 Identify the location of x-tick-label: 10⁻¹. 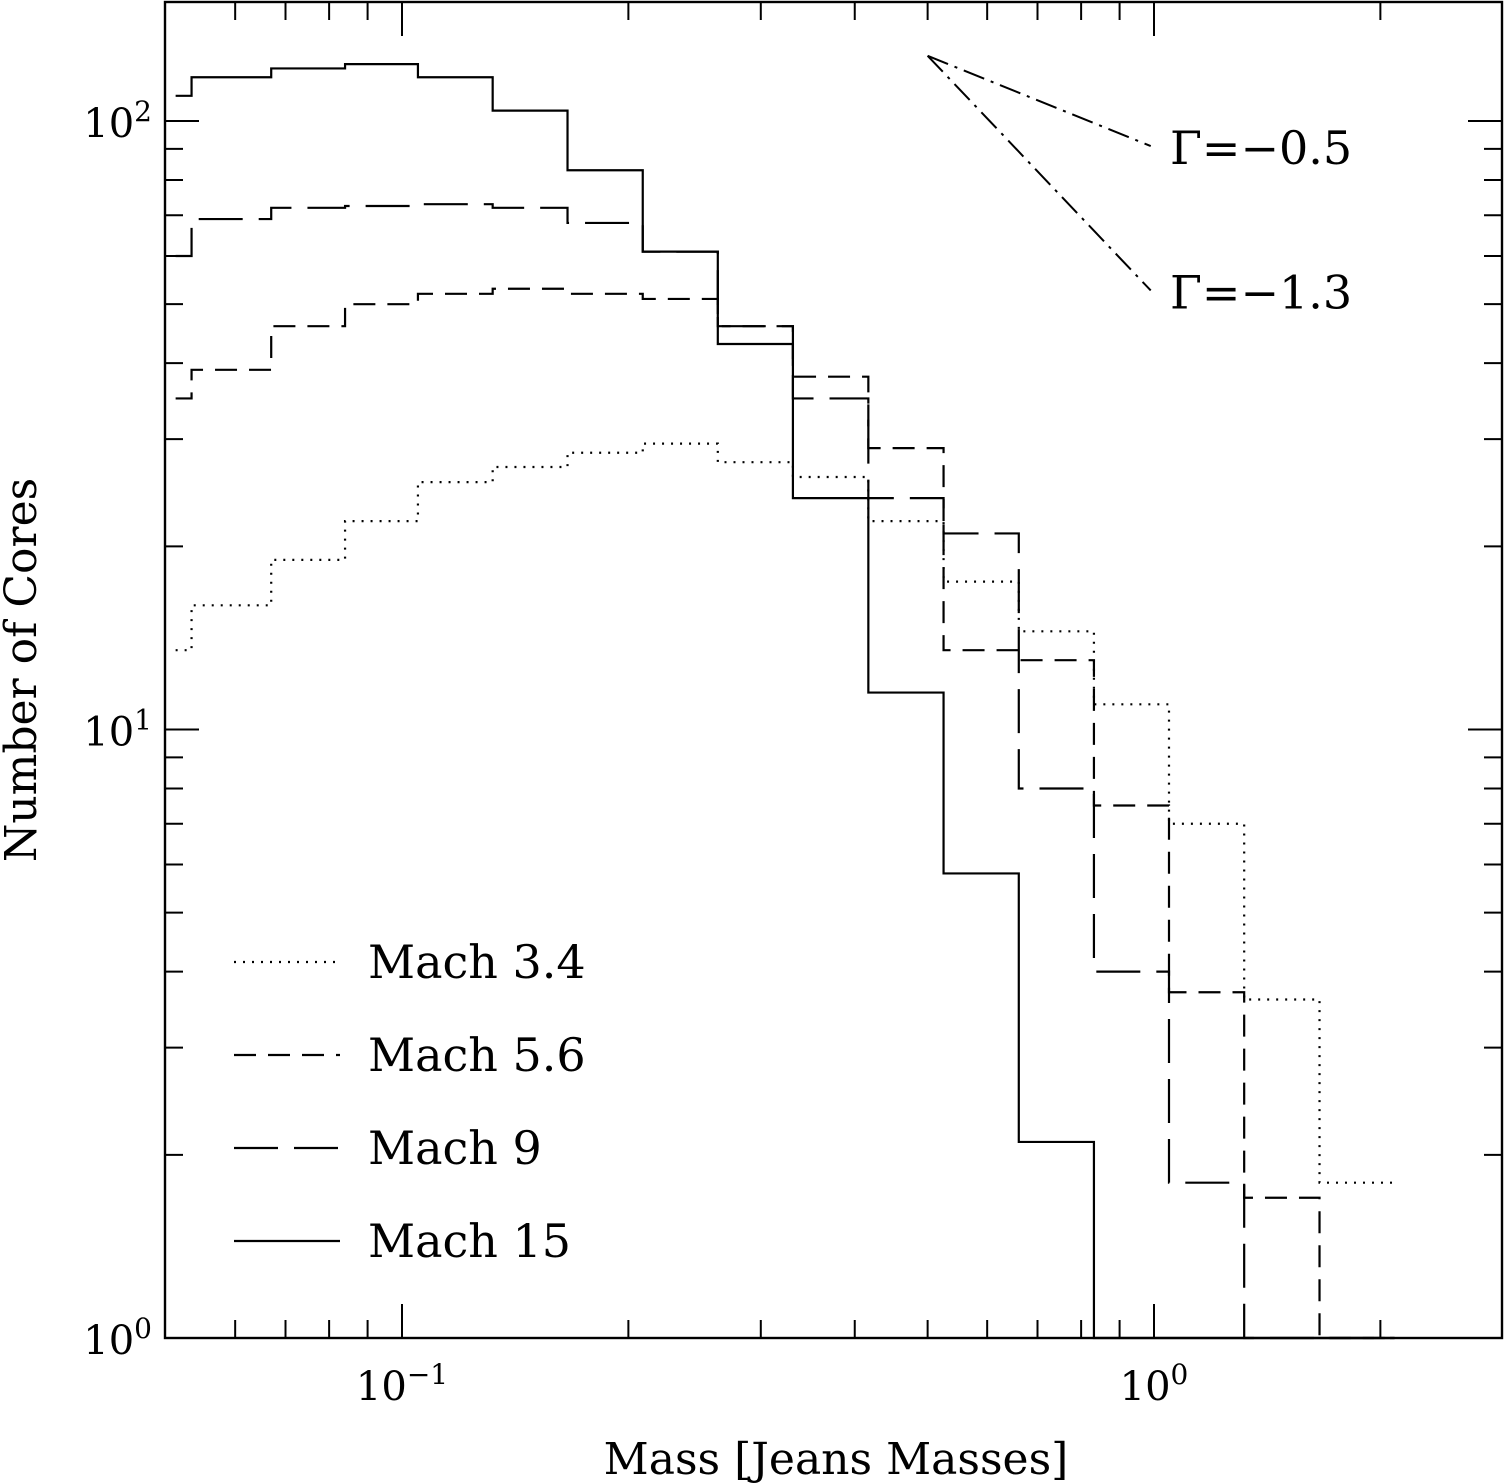
(402, 1384).